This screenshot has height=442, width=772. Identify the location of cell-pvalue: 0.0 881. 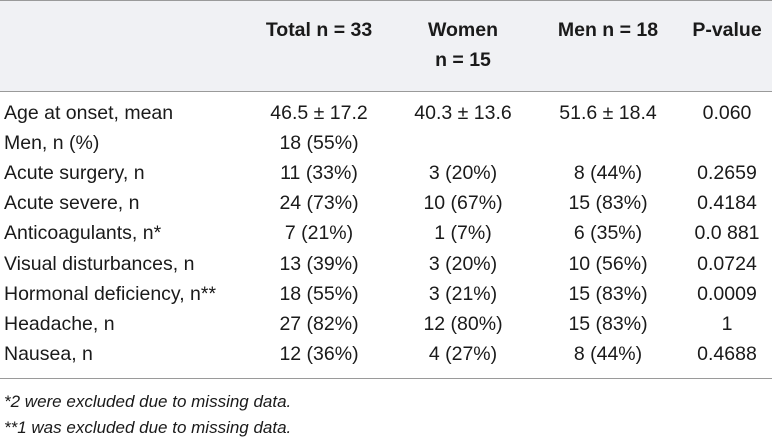
(727, 233).